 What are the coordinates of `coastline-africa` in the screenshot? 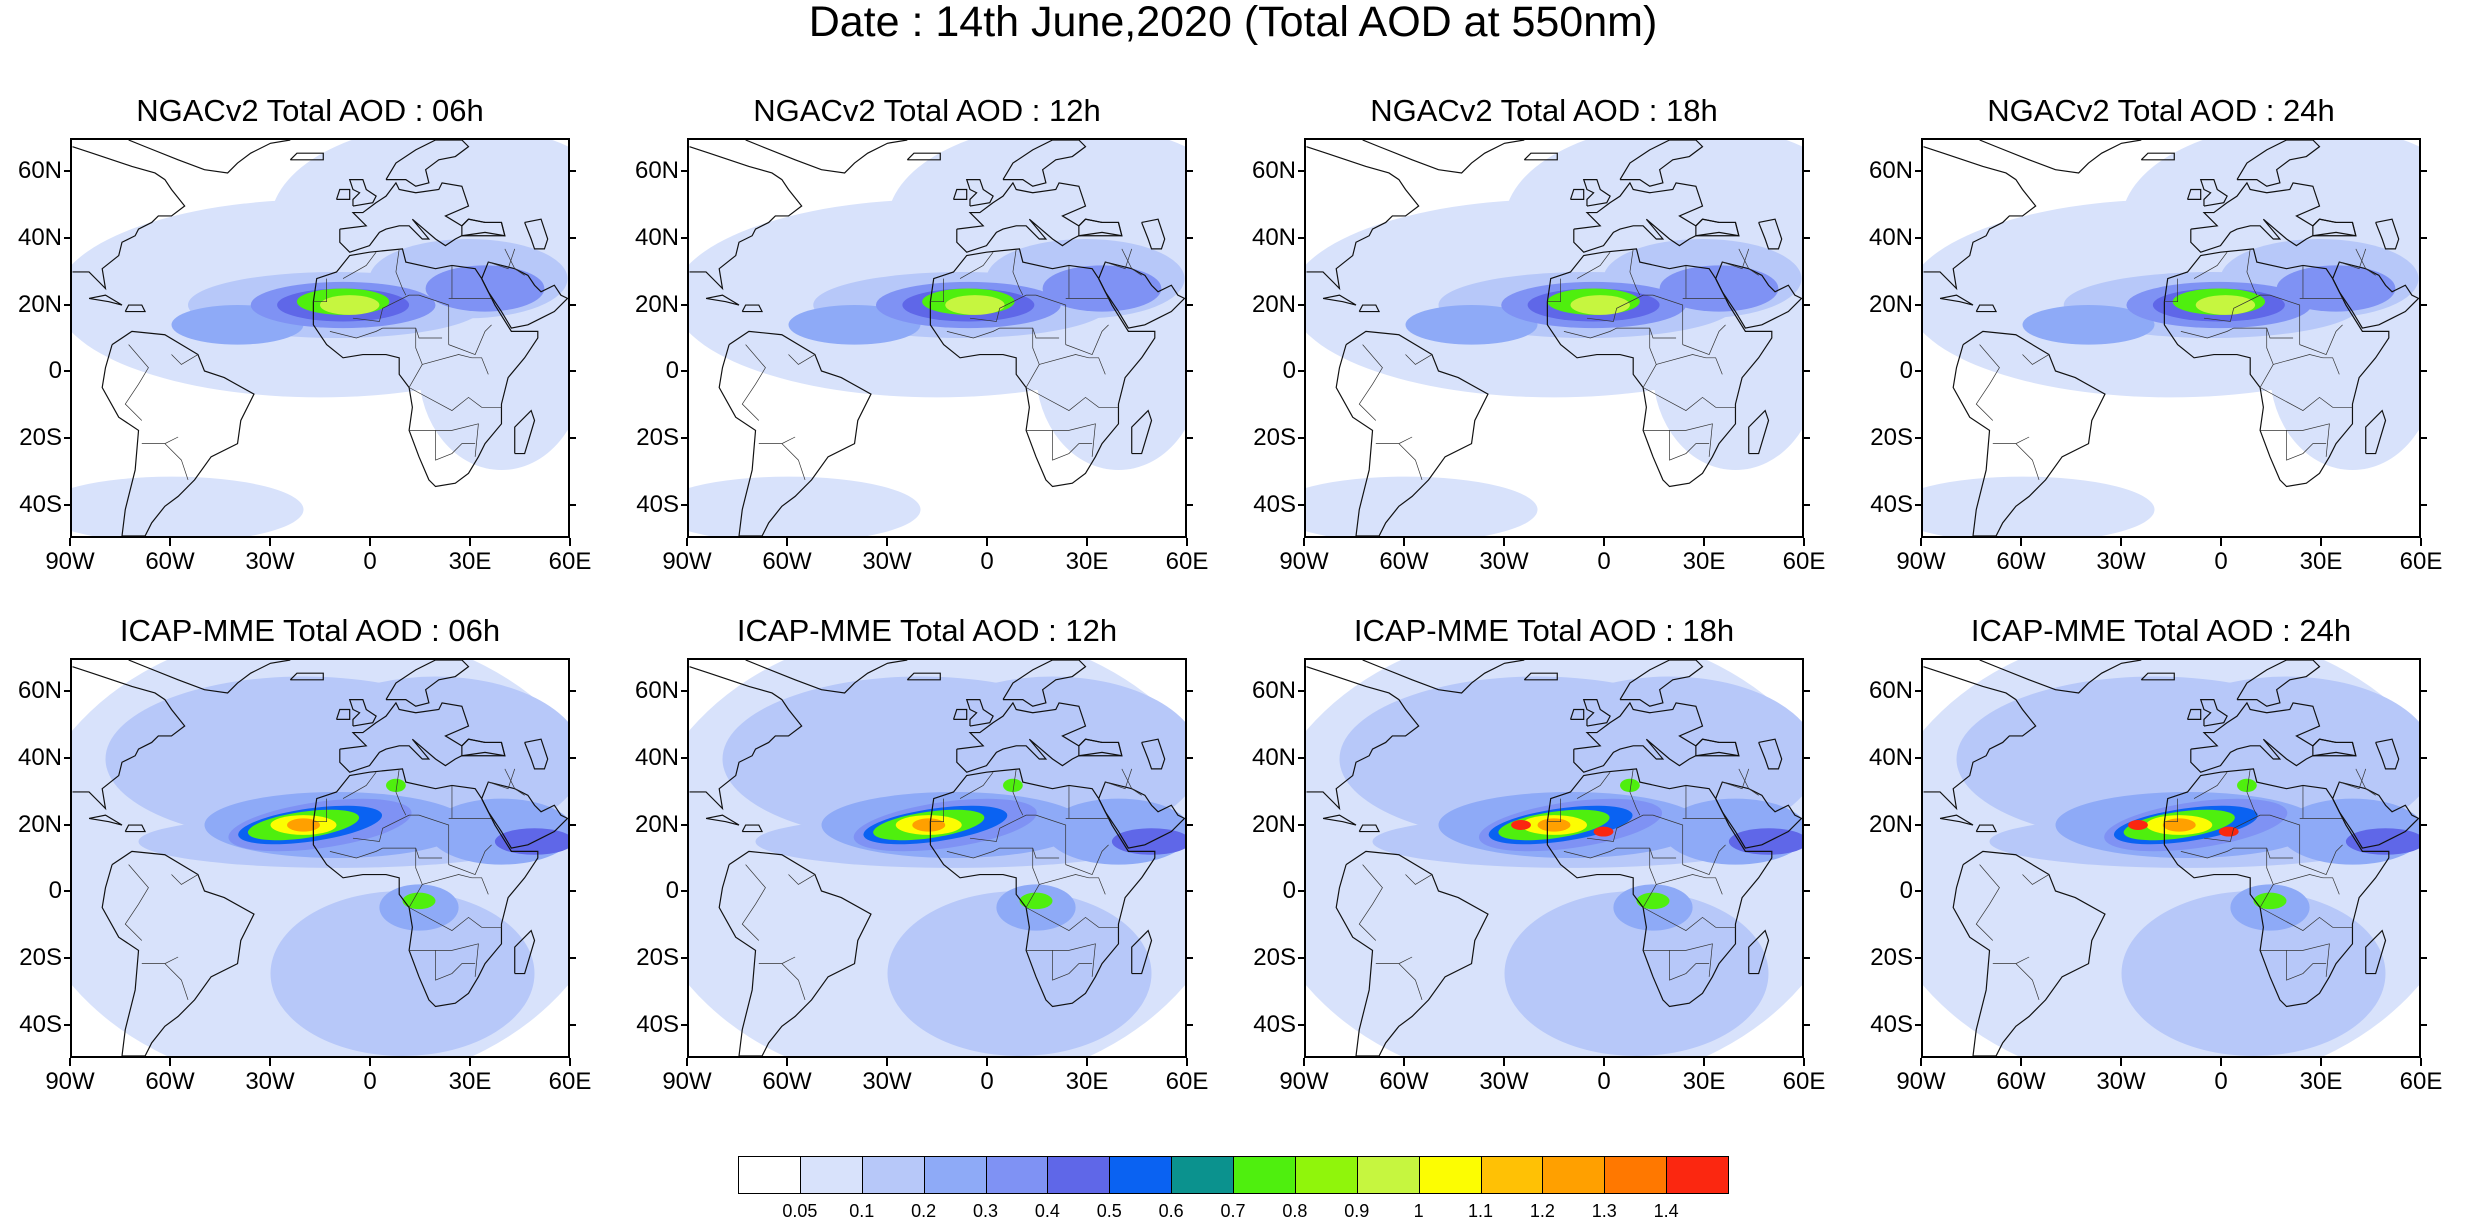 It's located at (2276, 888).